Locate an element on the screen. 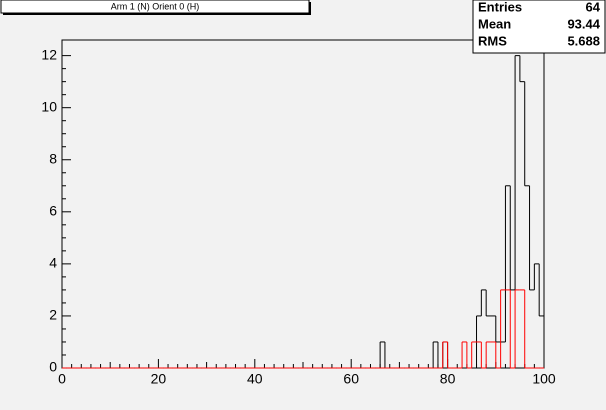 The height and width of the screenshot is (410, 606). stats-box is located at coordinates (539, 27).